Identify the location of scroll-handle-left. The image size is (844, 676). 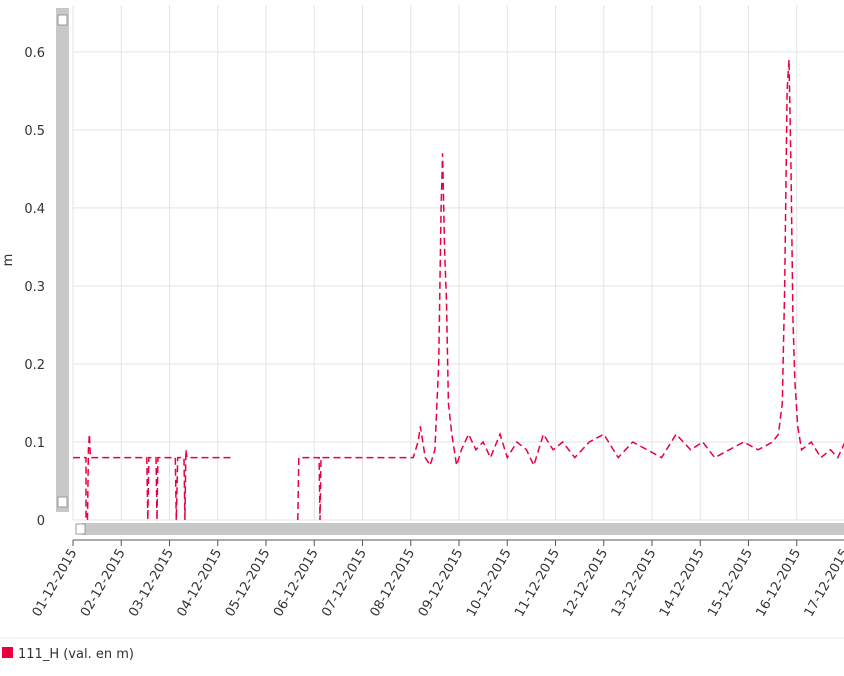
(80, 529).